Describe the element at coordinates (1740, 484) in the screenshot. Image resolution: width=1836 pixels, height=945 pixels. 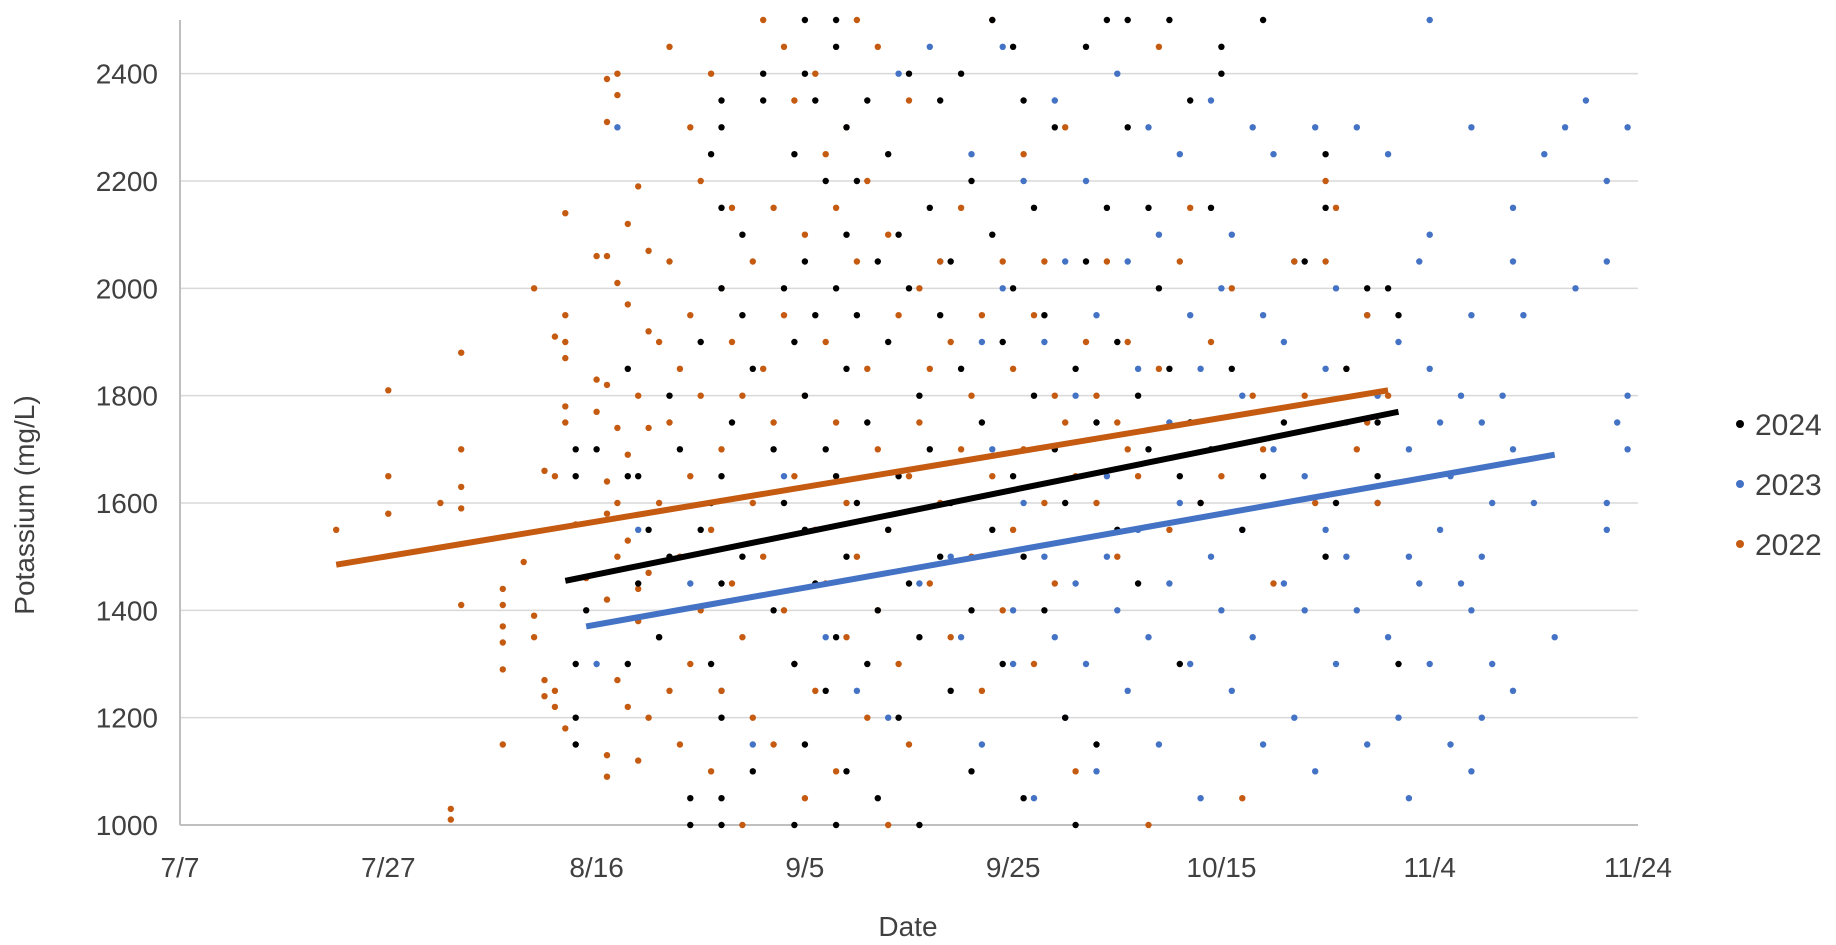
I see `legend-marker-2023` at that location.